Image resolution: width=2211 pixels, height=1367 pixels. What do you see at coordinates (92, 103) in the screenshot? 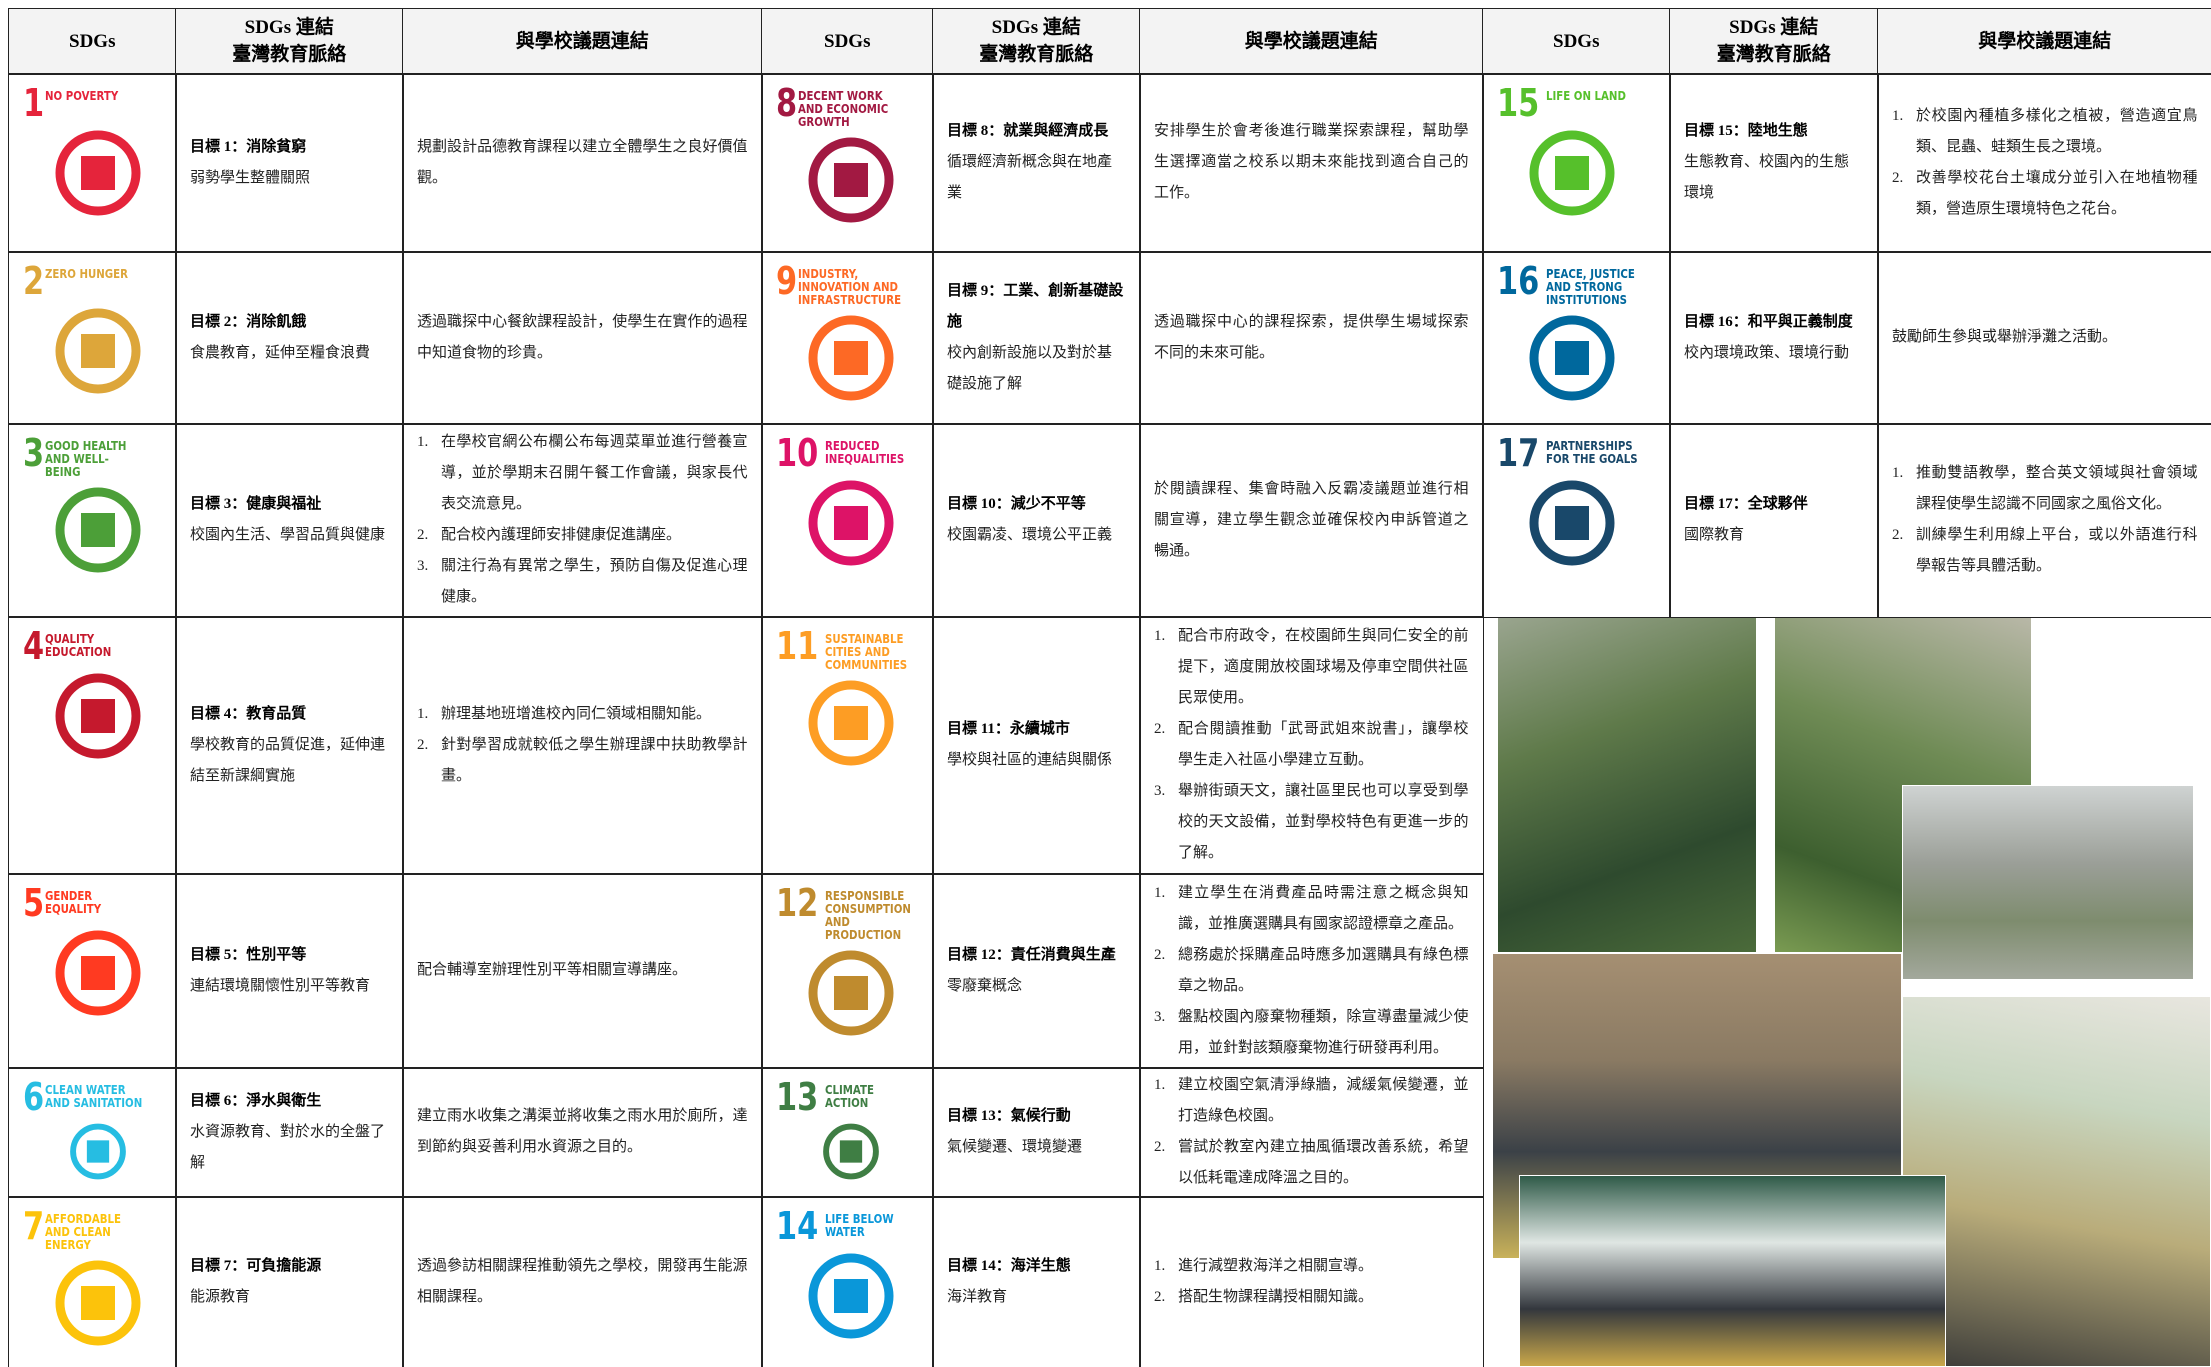
I see `icon-head: 1 NO POVERTY` at bounding box center [92, 103].